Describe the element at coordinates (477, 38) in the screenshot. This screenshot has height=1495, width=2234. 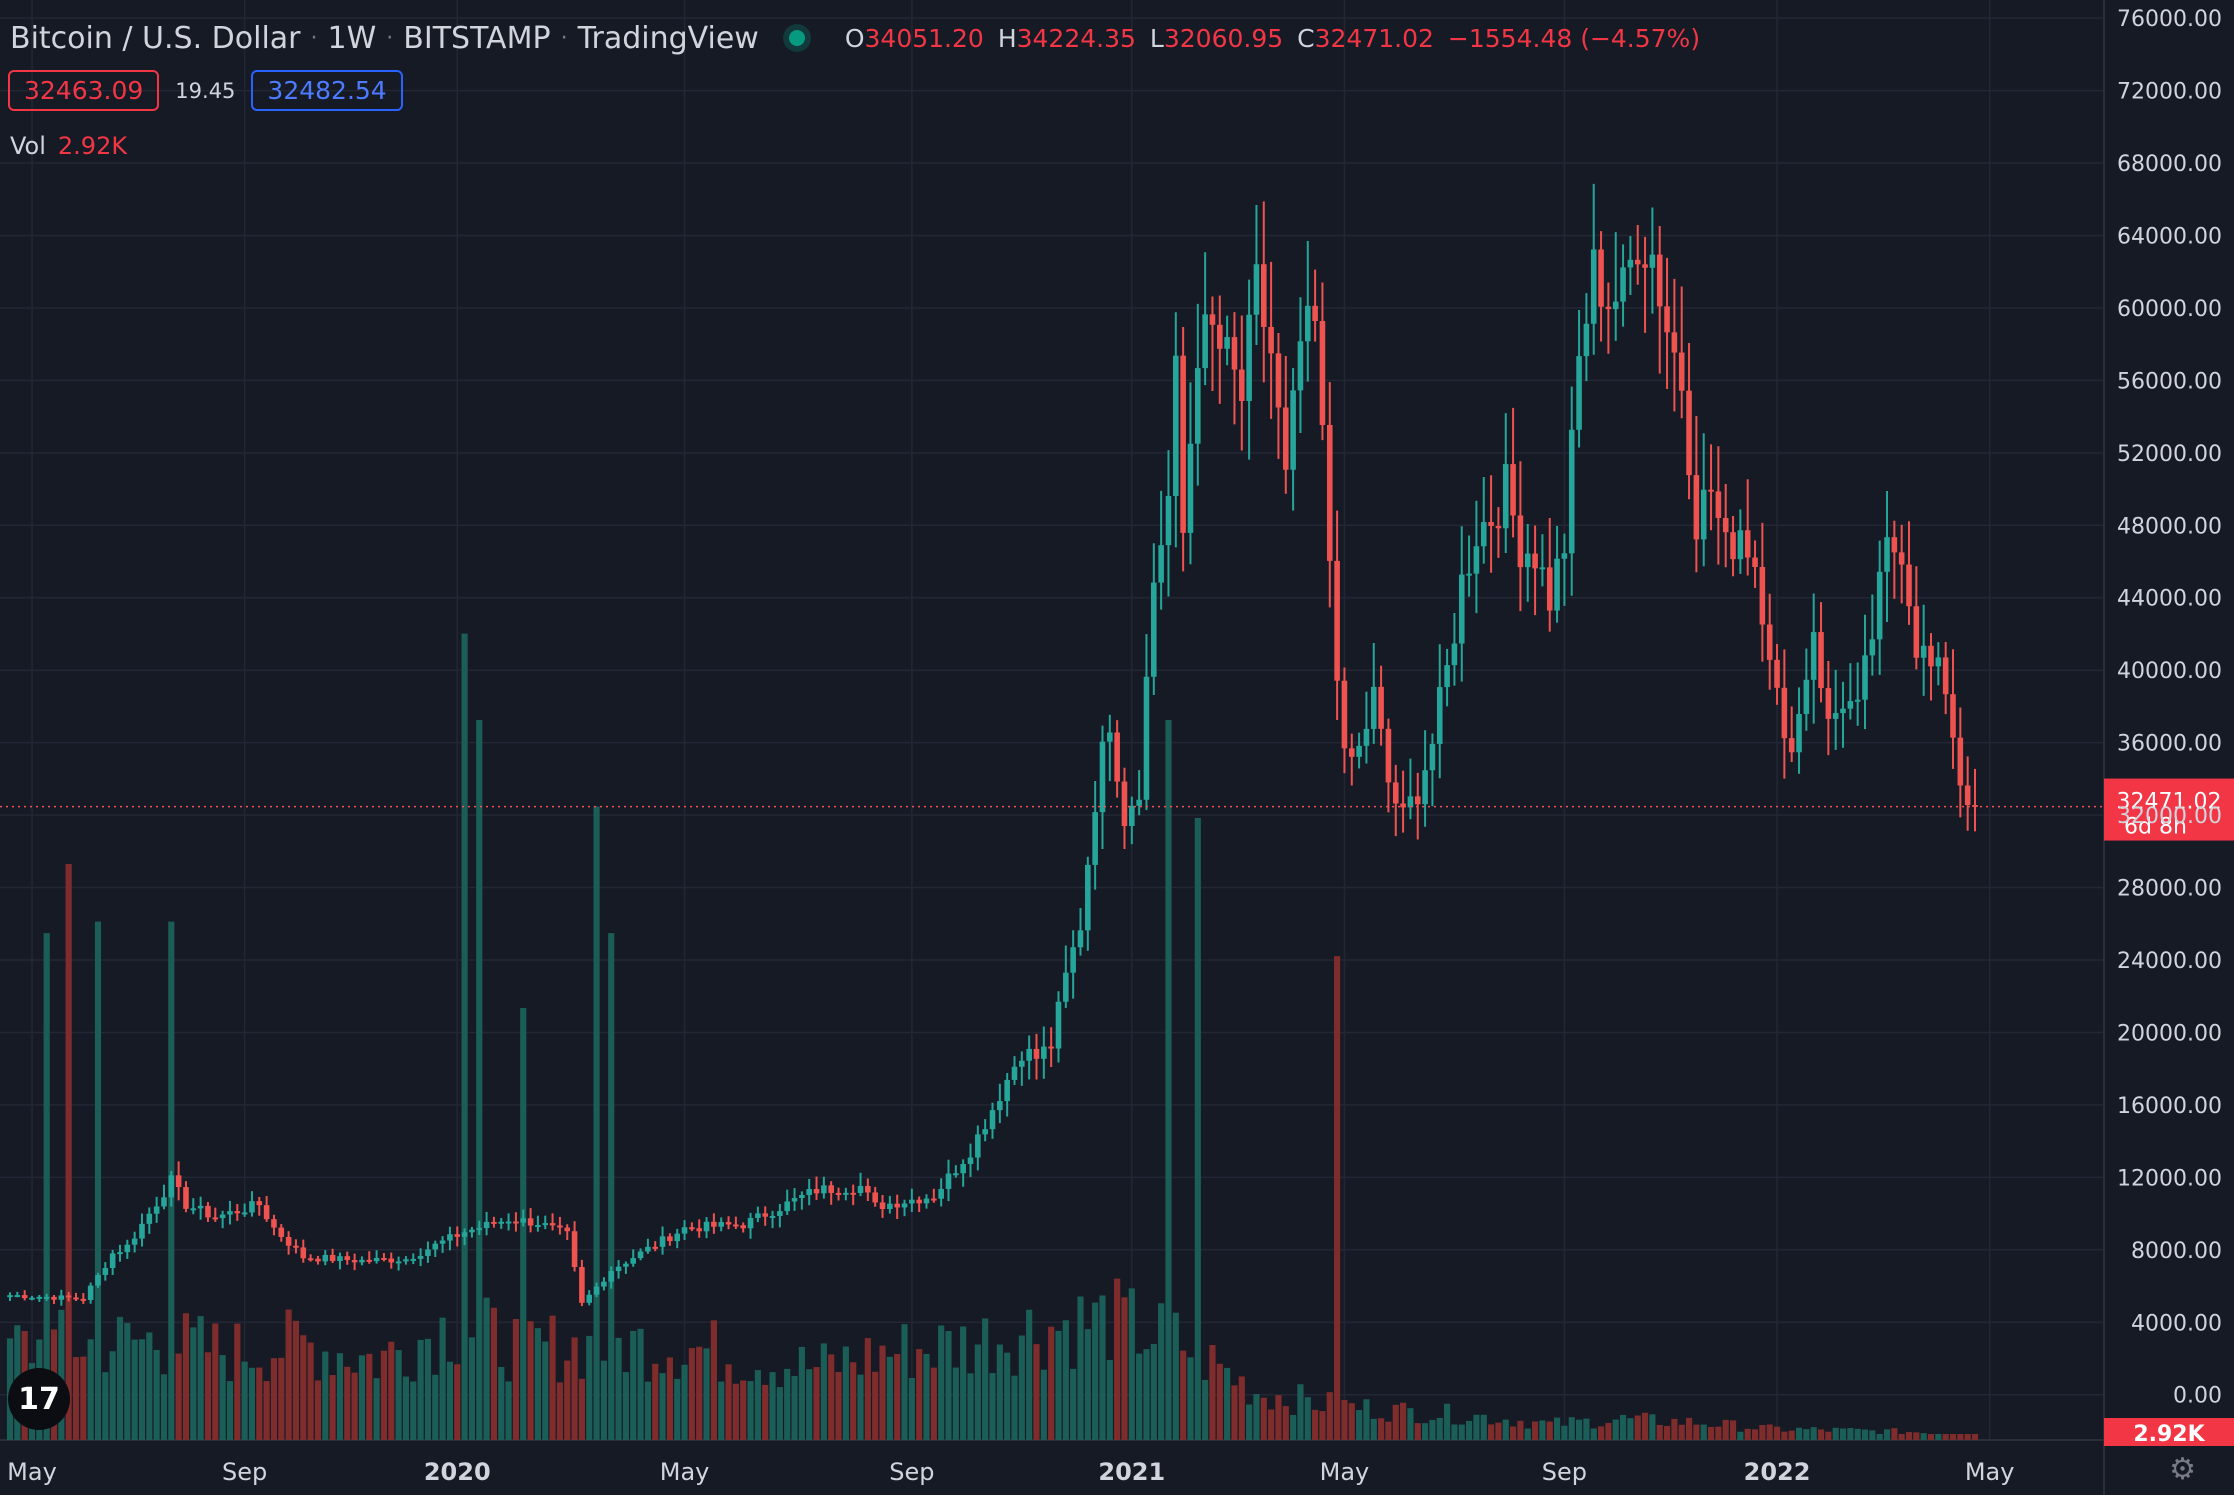
I see `exchange-label: BITSTAMP` at that location.